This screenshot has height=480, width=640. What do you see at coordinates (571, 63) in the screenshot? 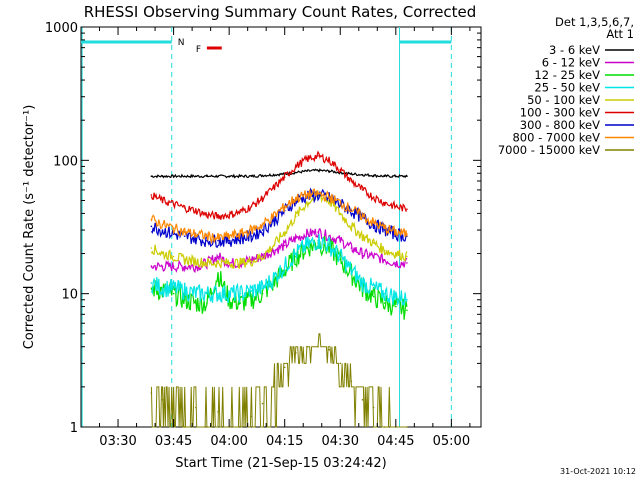
I see `legend-label: 6 - 12 keV` at bounding box center [571, 63].